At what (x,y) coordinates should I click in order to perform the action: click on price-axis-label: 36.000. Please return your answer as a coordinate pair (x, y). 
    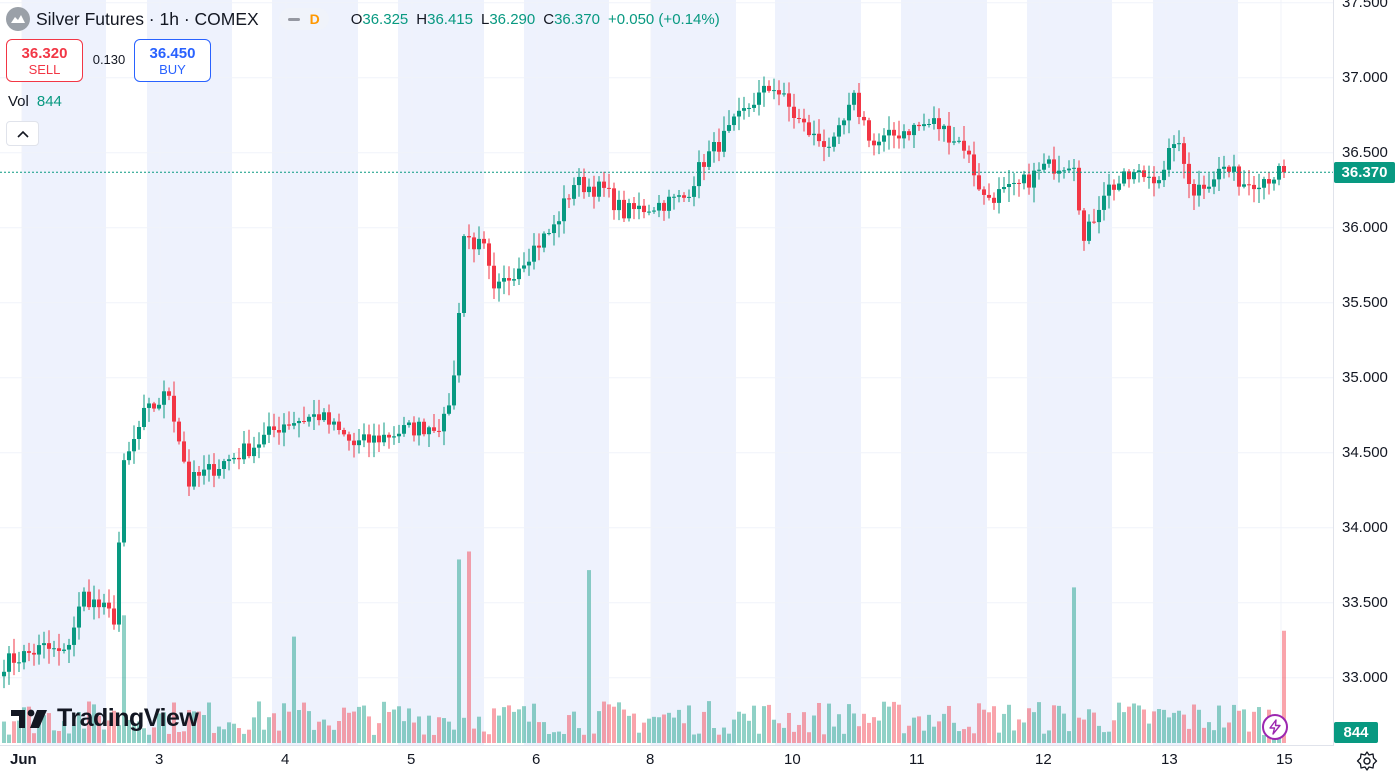
    Looking at the image, I should click on (1365, 227).